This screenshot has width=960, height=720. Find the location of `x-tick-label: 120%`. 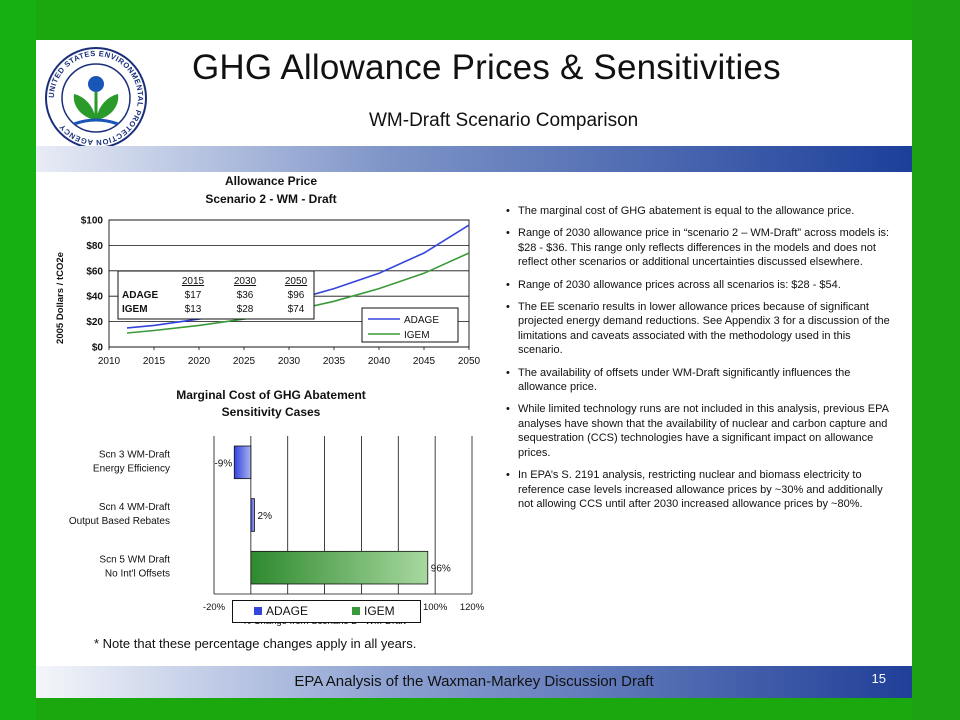

x-tick-label: 120% is located at coordinates (472, 607).